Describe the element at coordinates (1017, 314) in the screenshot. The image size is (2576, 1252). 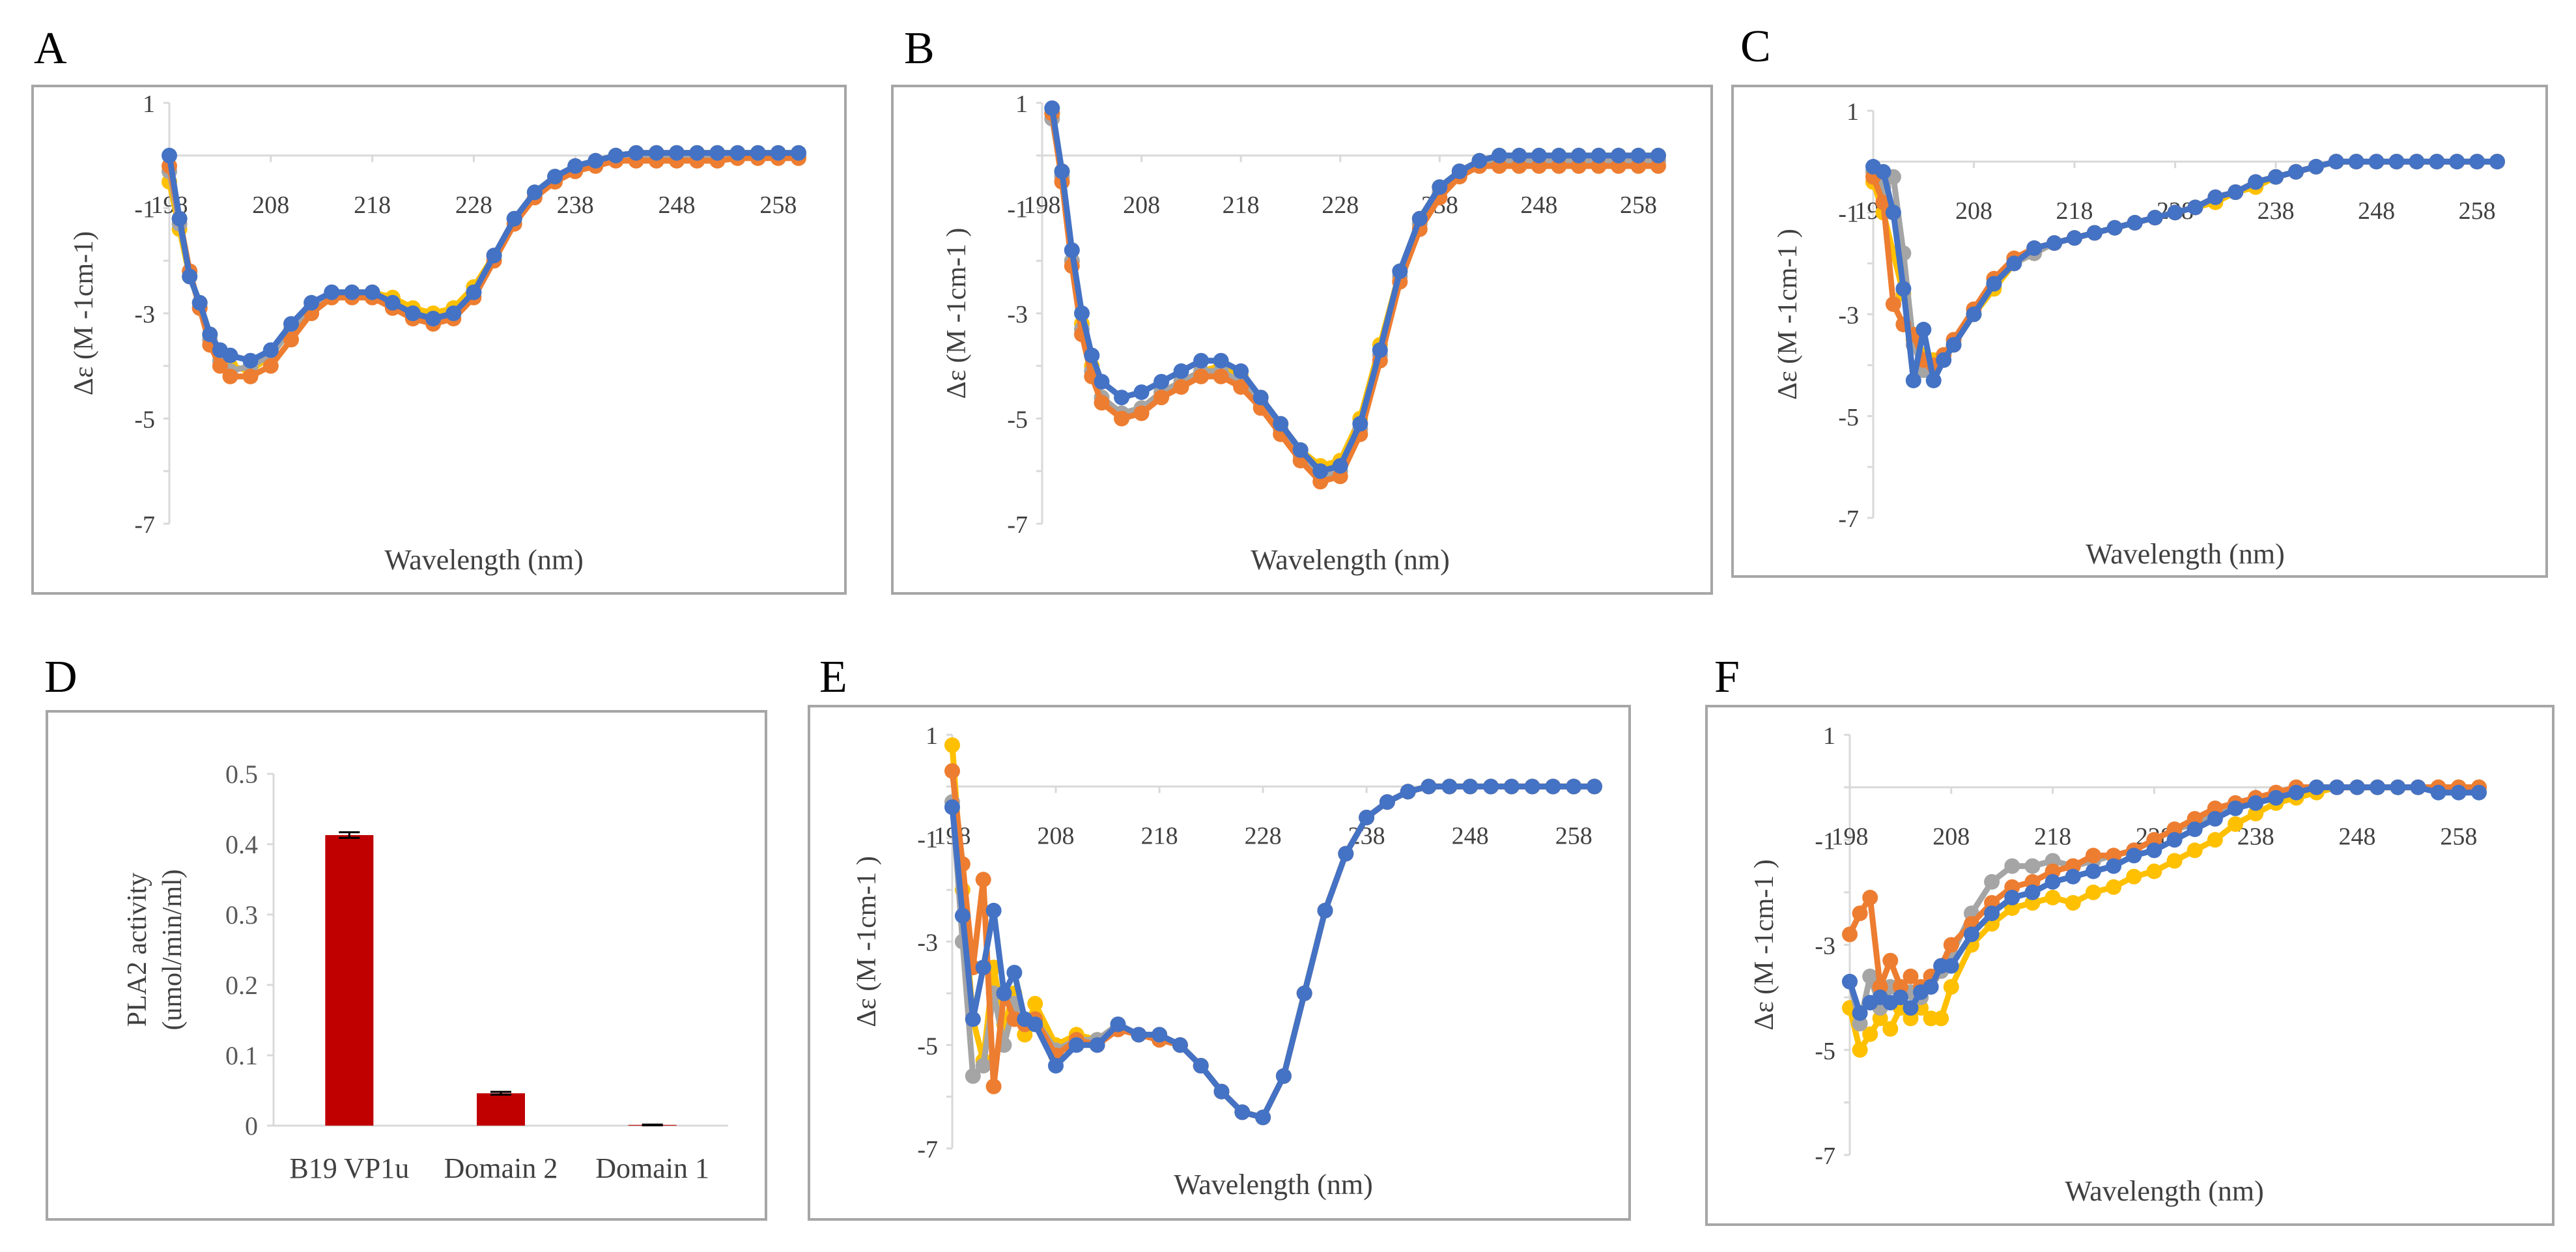
I see `pb-y-tick-label: -3` at that location.